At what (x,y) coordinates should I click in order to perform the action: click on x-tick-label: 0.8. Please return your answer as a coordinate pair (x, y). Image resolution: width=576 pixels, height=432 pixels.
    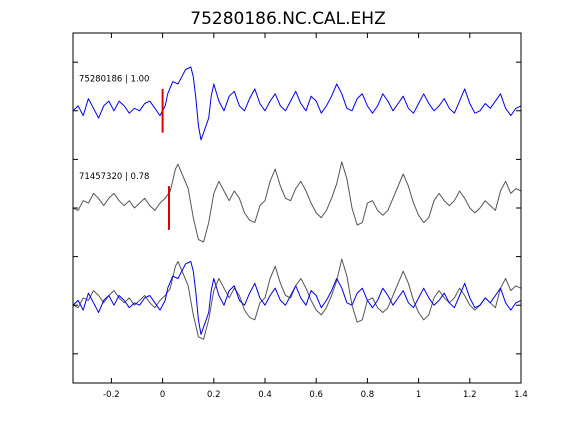
    Looking at the image, I should click on (368, 395).